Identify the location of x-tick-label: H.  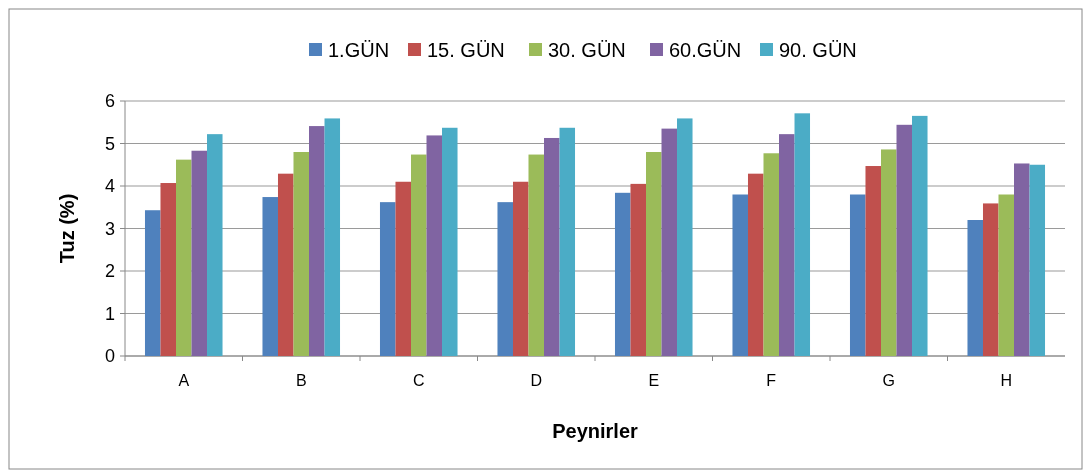
(1006, 380).